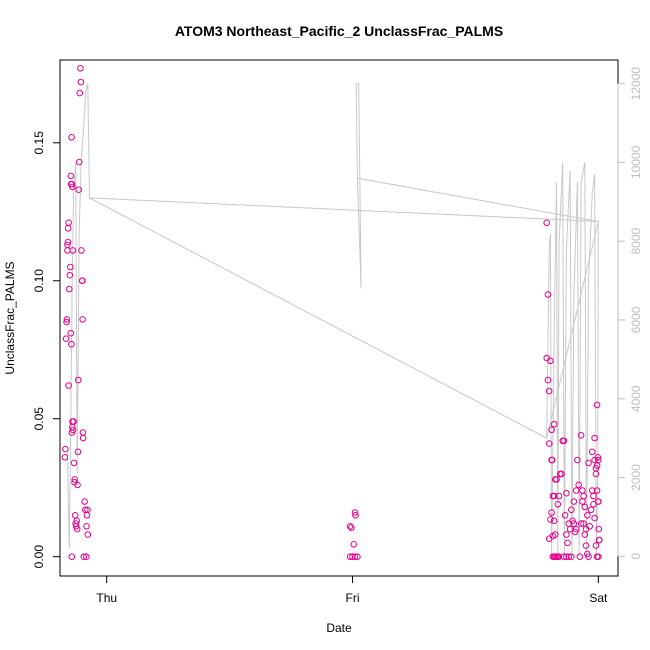 The height and width of the screenshot is (650, 650). Describe the element at coordinates (352, 590) in the screenshot. I see `x-axis: Thu Fri Sat` at that location.